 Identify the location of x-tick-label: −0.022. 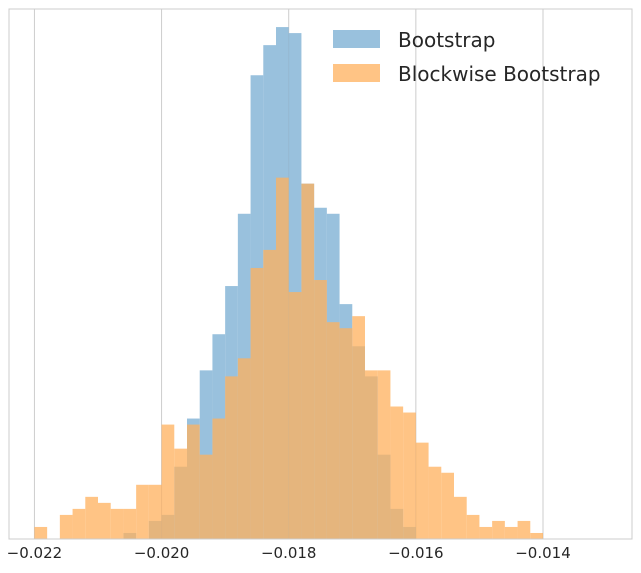
(35, 553).